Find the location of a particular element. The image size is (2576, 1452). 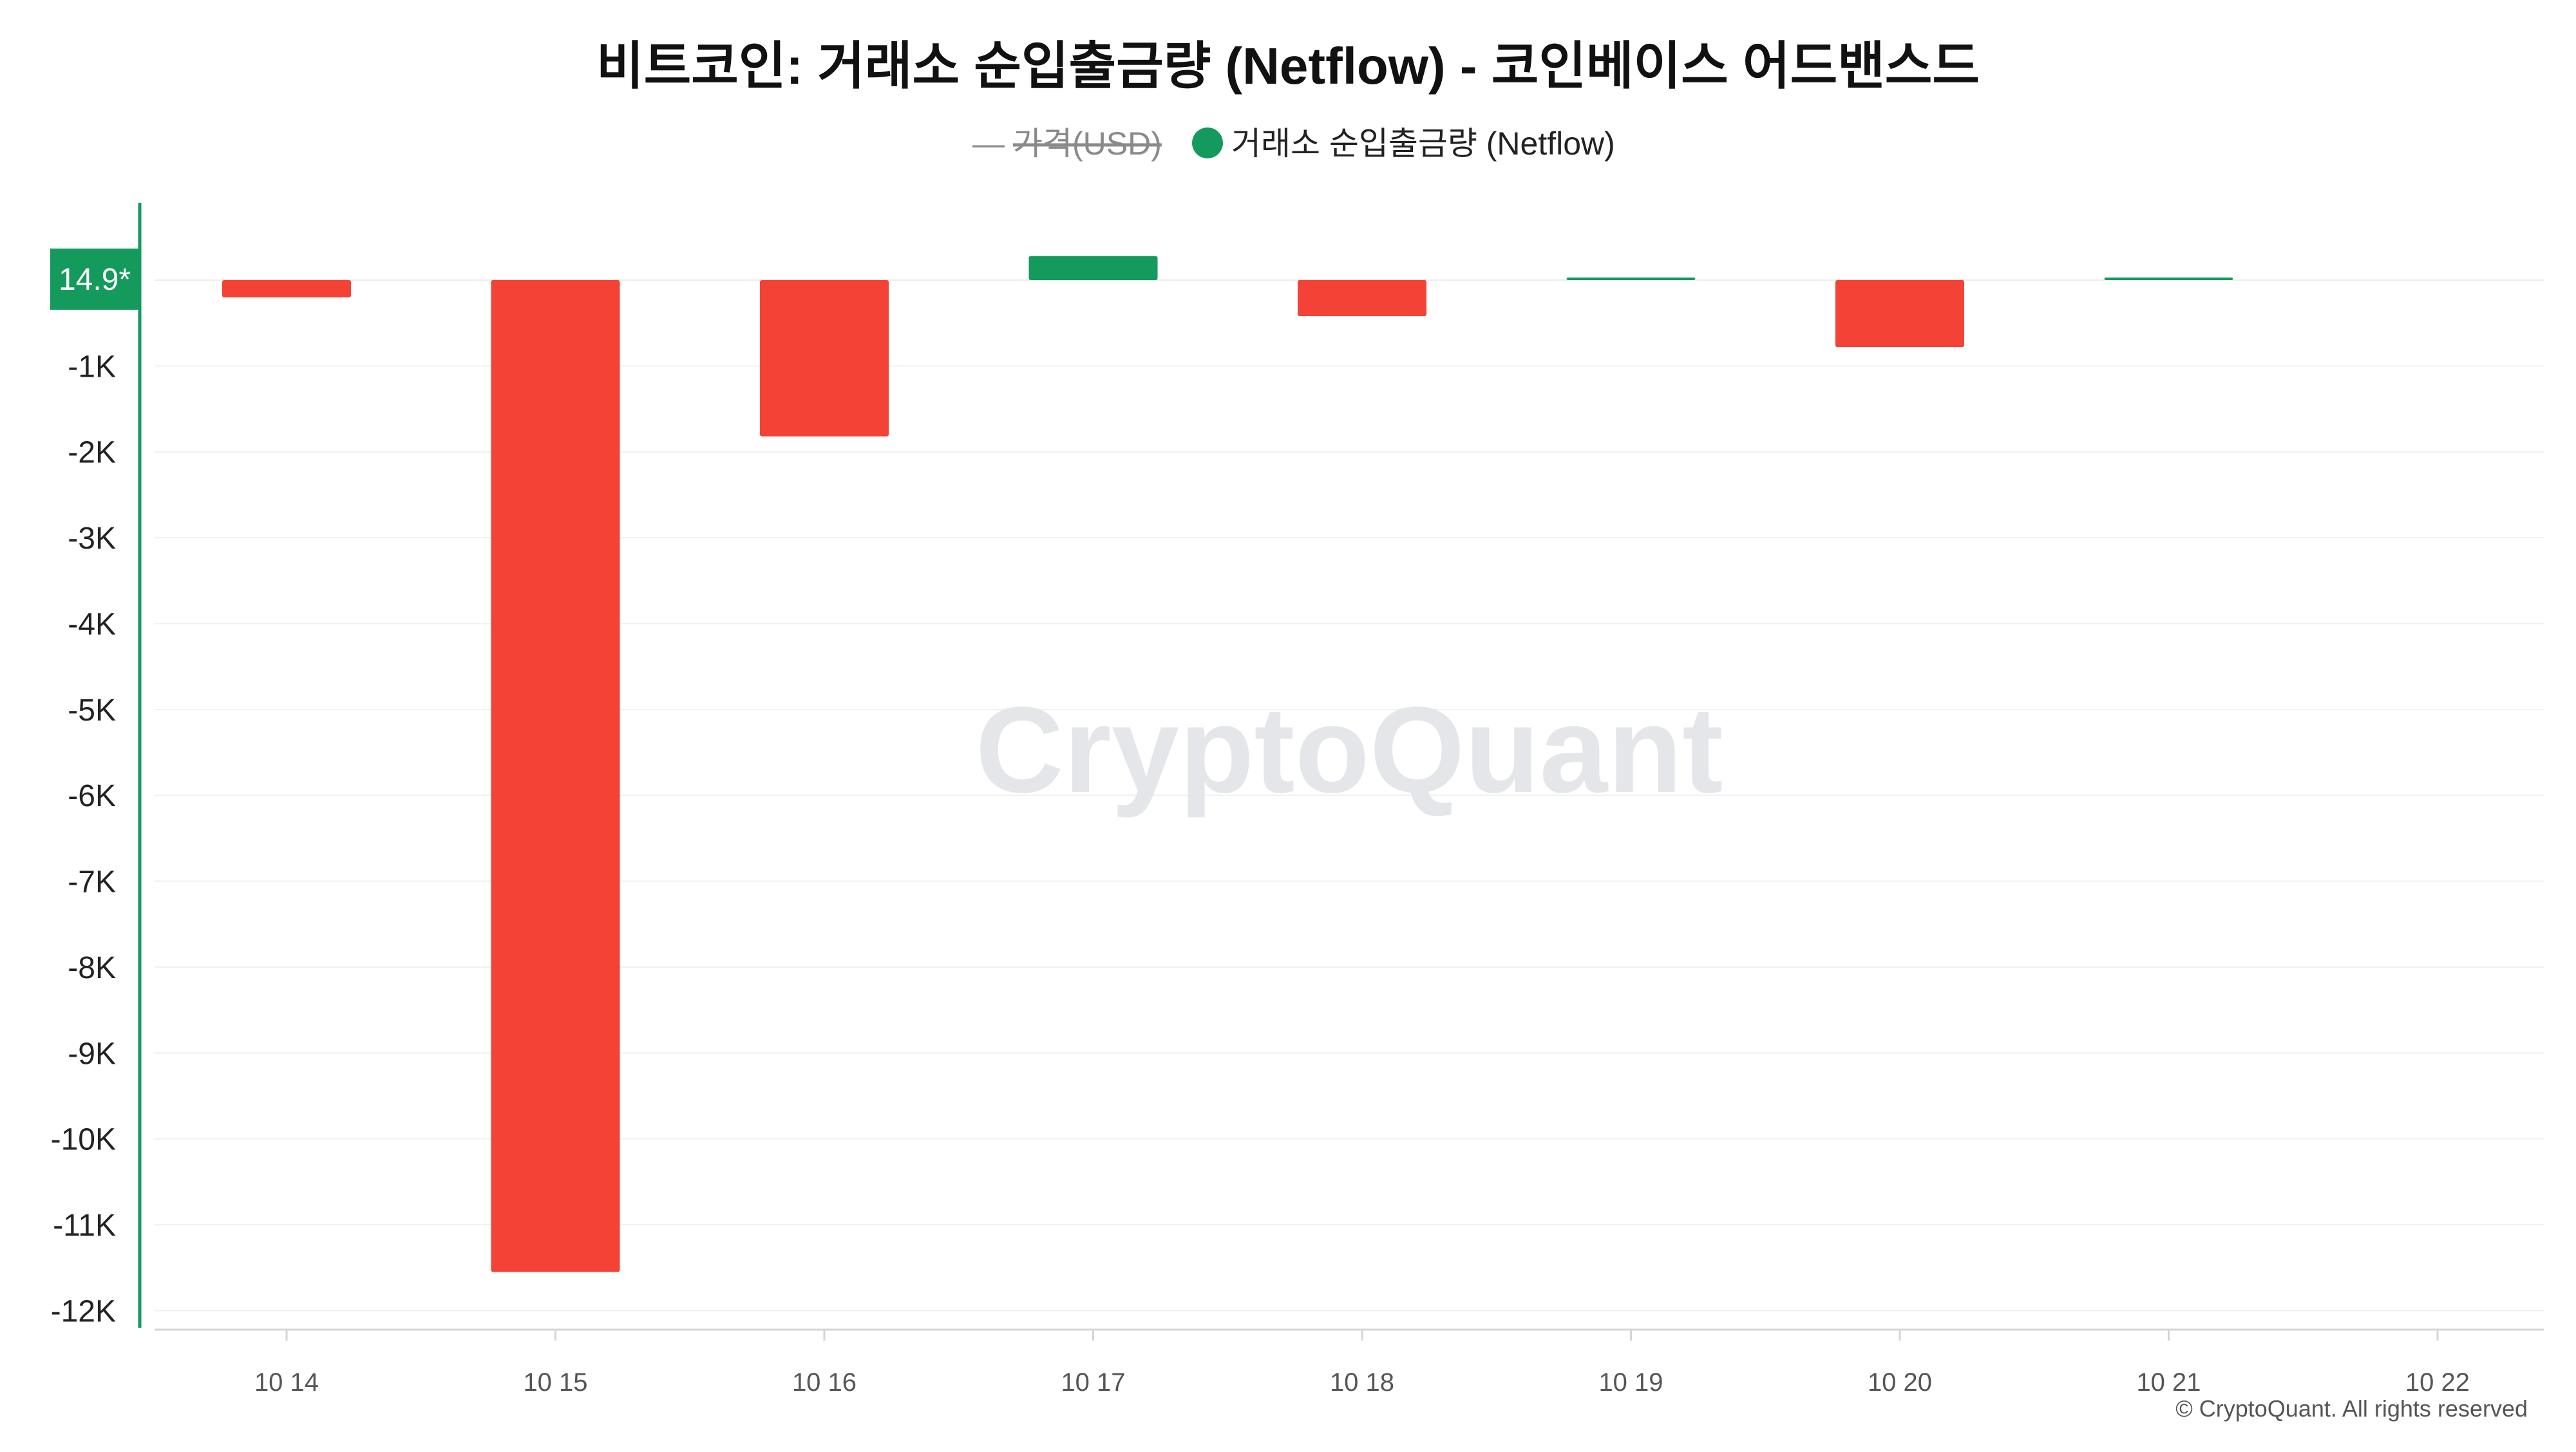

y-tick-label: -6K is located at coordinates (92, 796).